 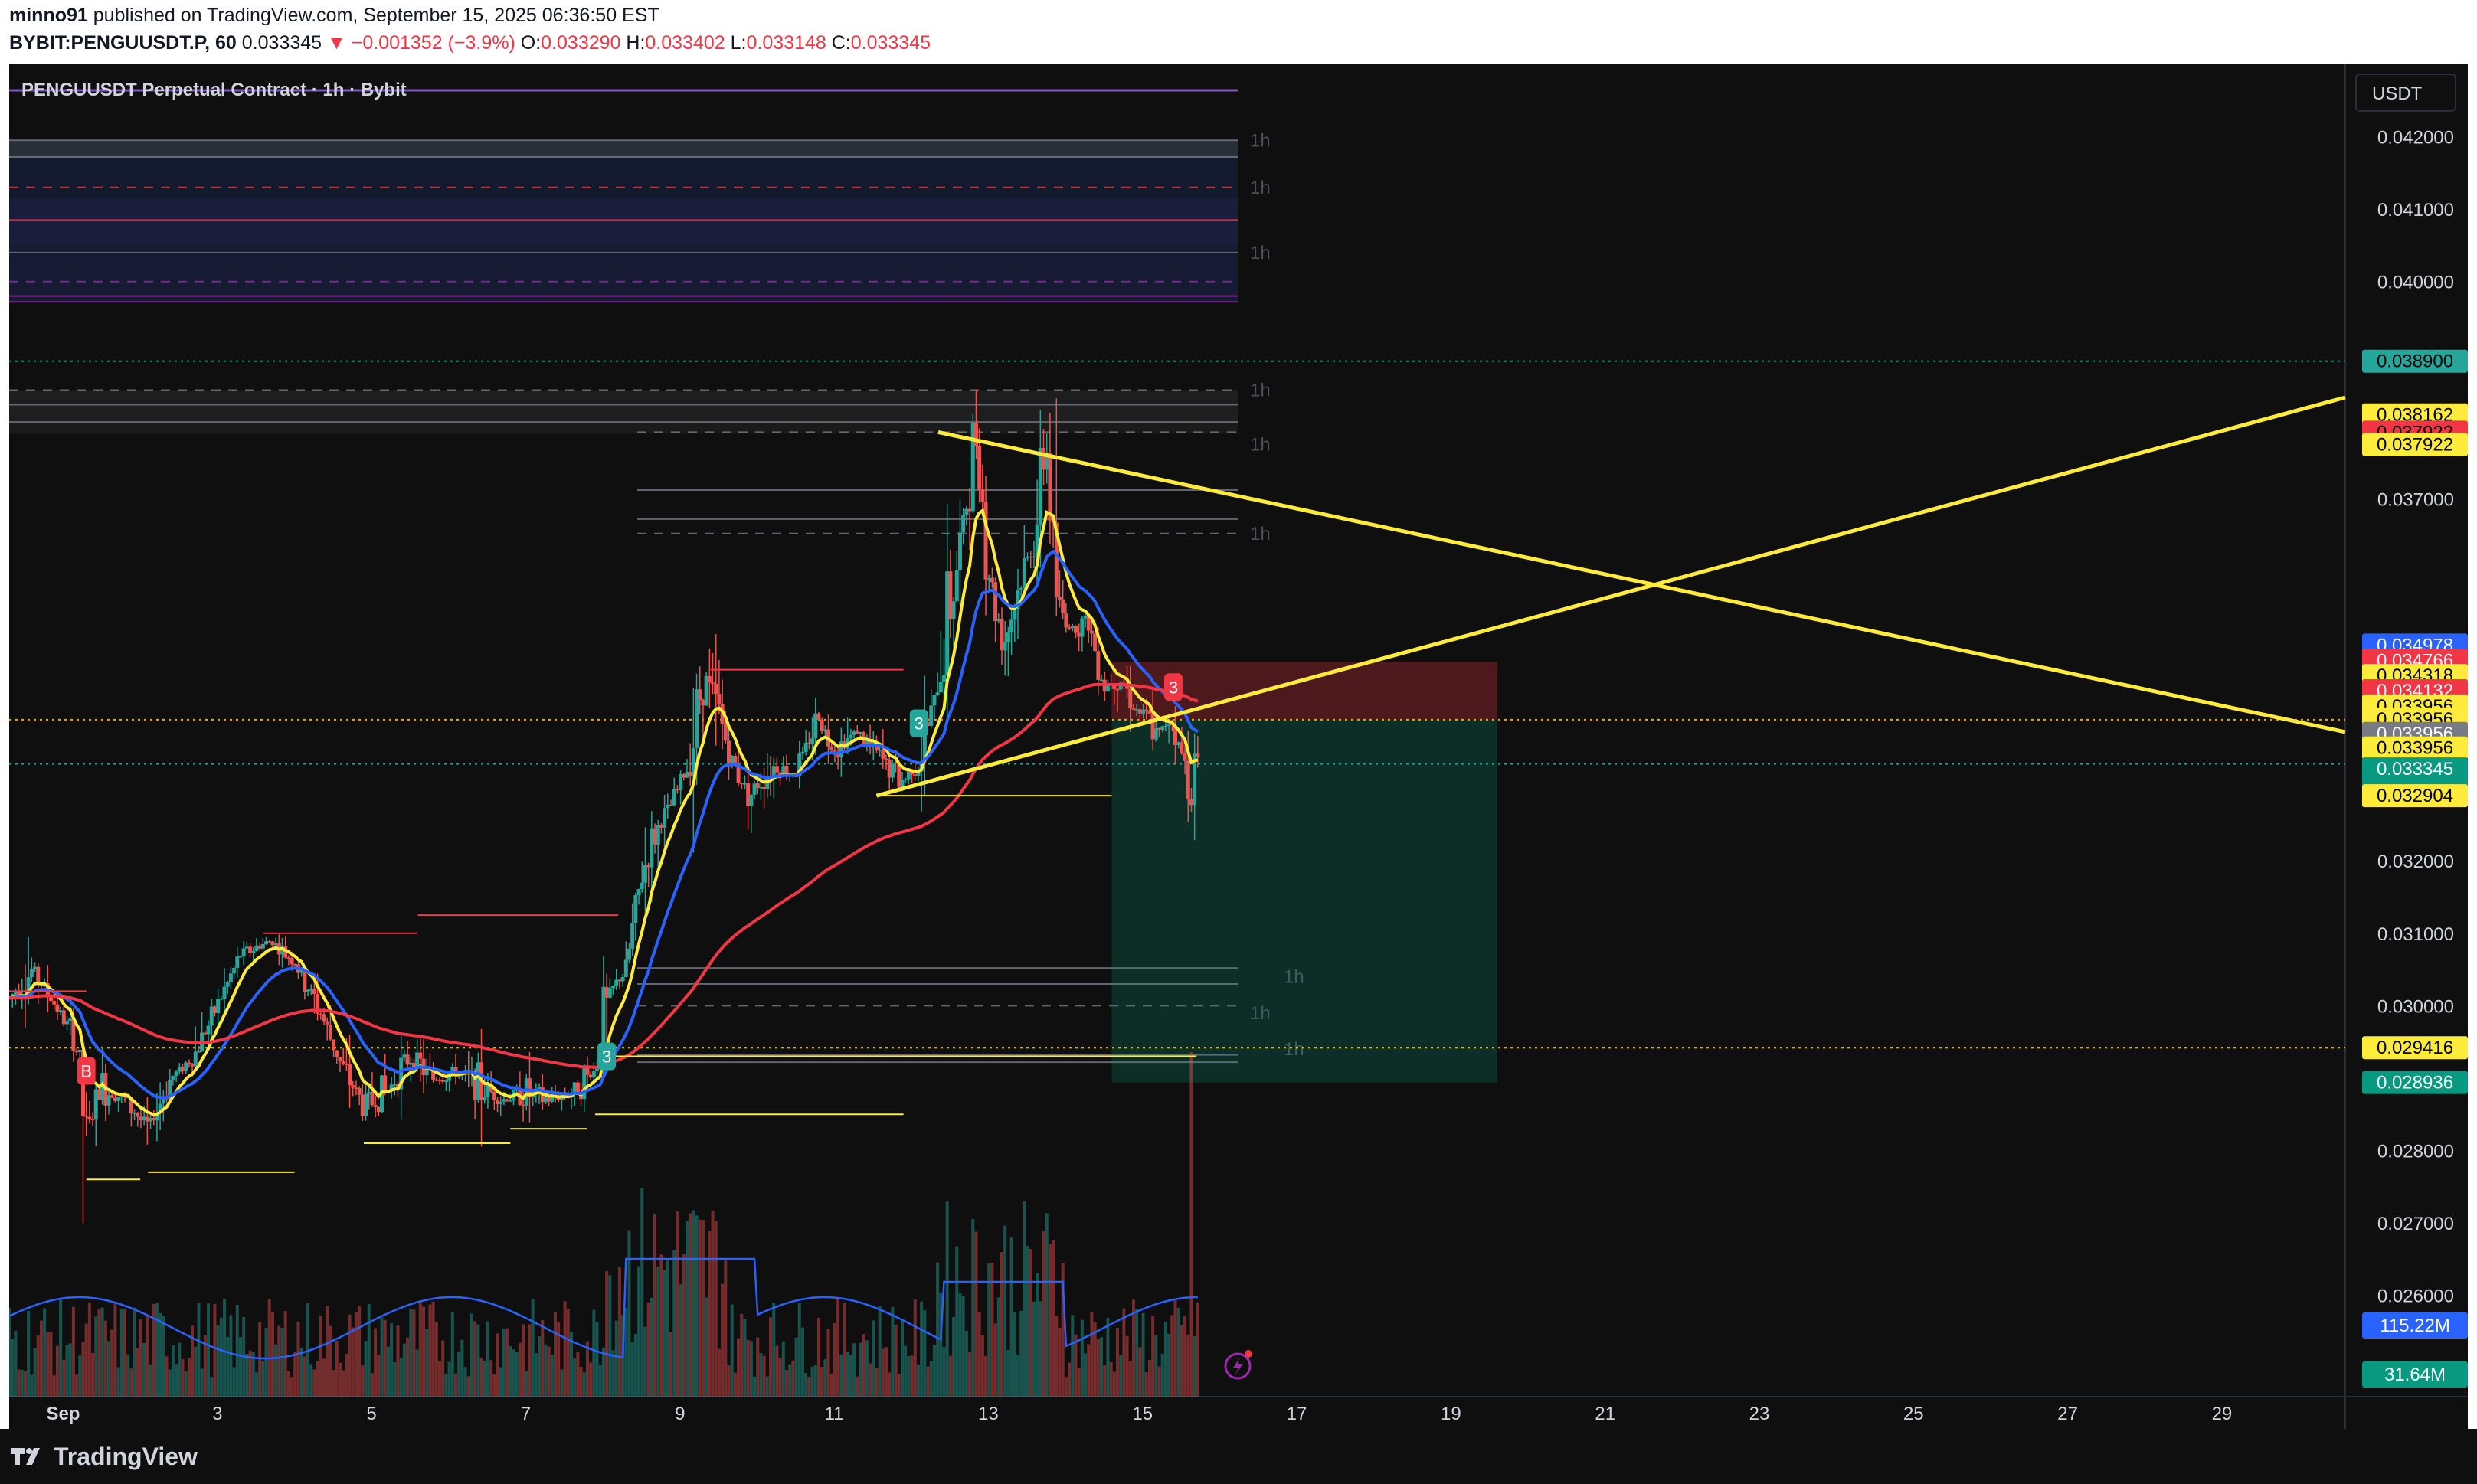 What do you see at coordinates (2415, 361) in the screenshot?
I see `price-tag-label: 0.038900` at bounding box center [2415, 361].